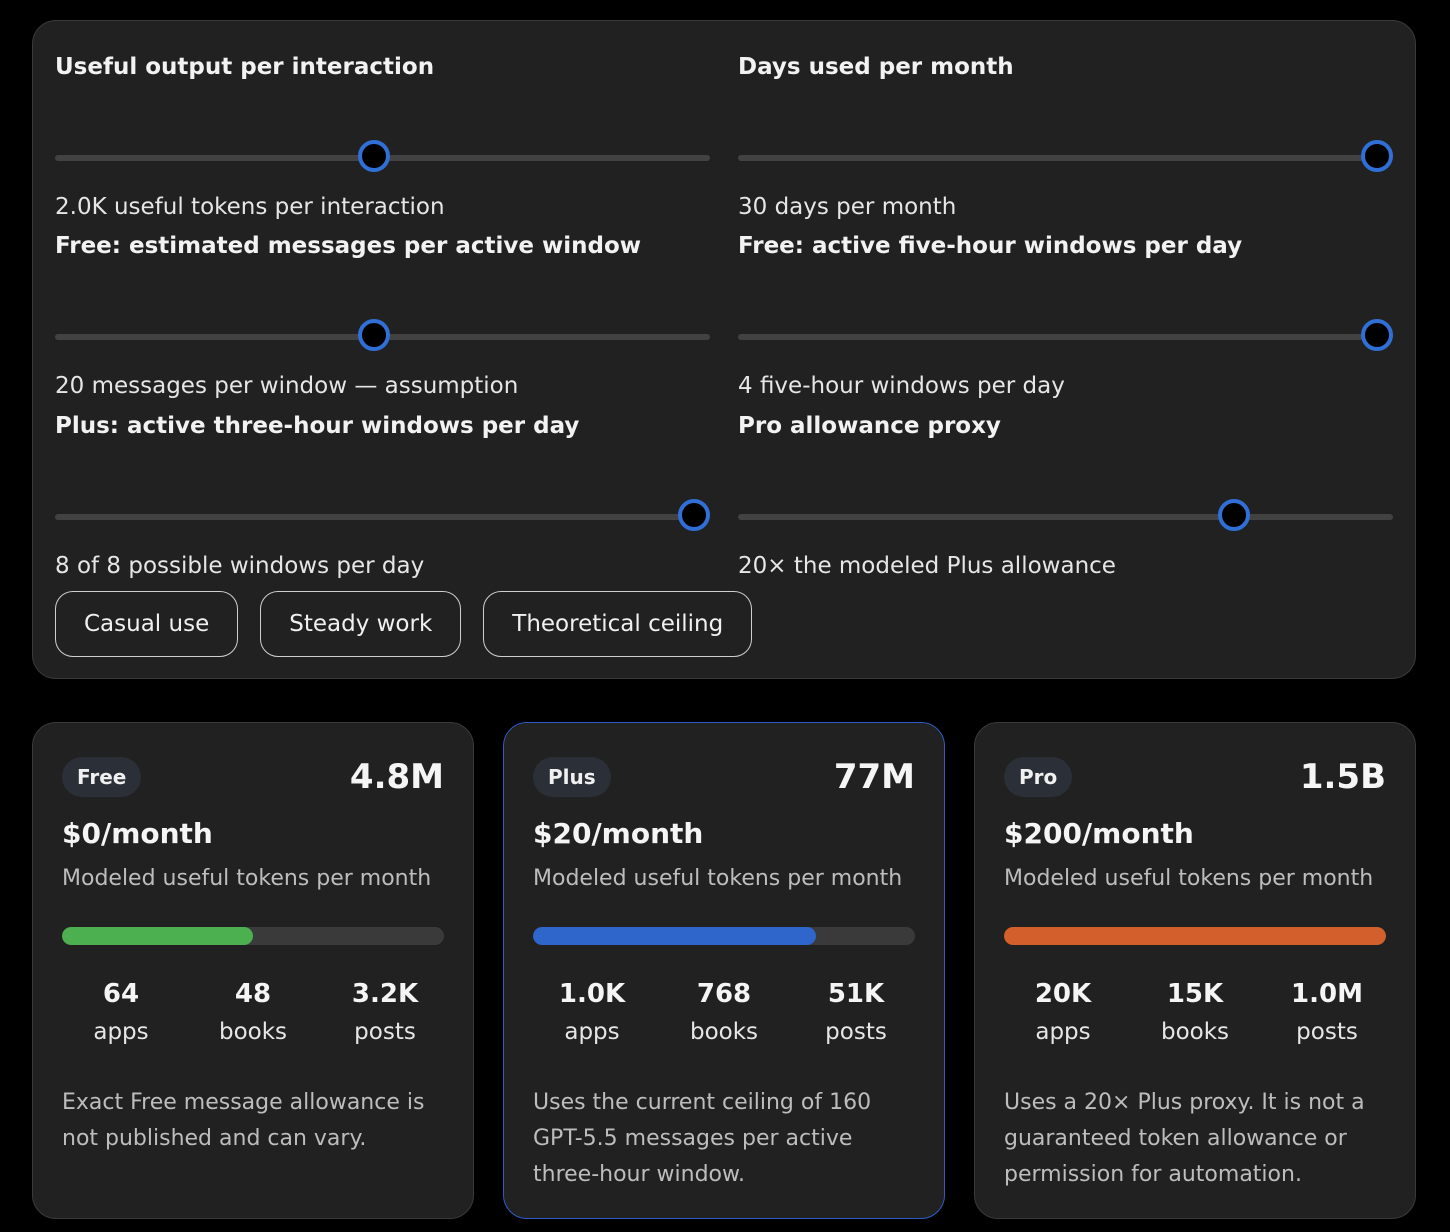 This screenshot has height=1232, width=1450. What do you see at coordinates (287, 386) in the screenshot?
I see `free-messages-value: 20 messages per window — assumption` at bounding box center [287, 386].